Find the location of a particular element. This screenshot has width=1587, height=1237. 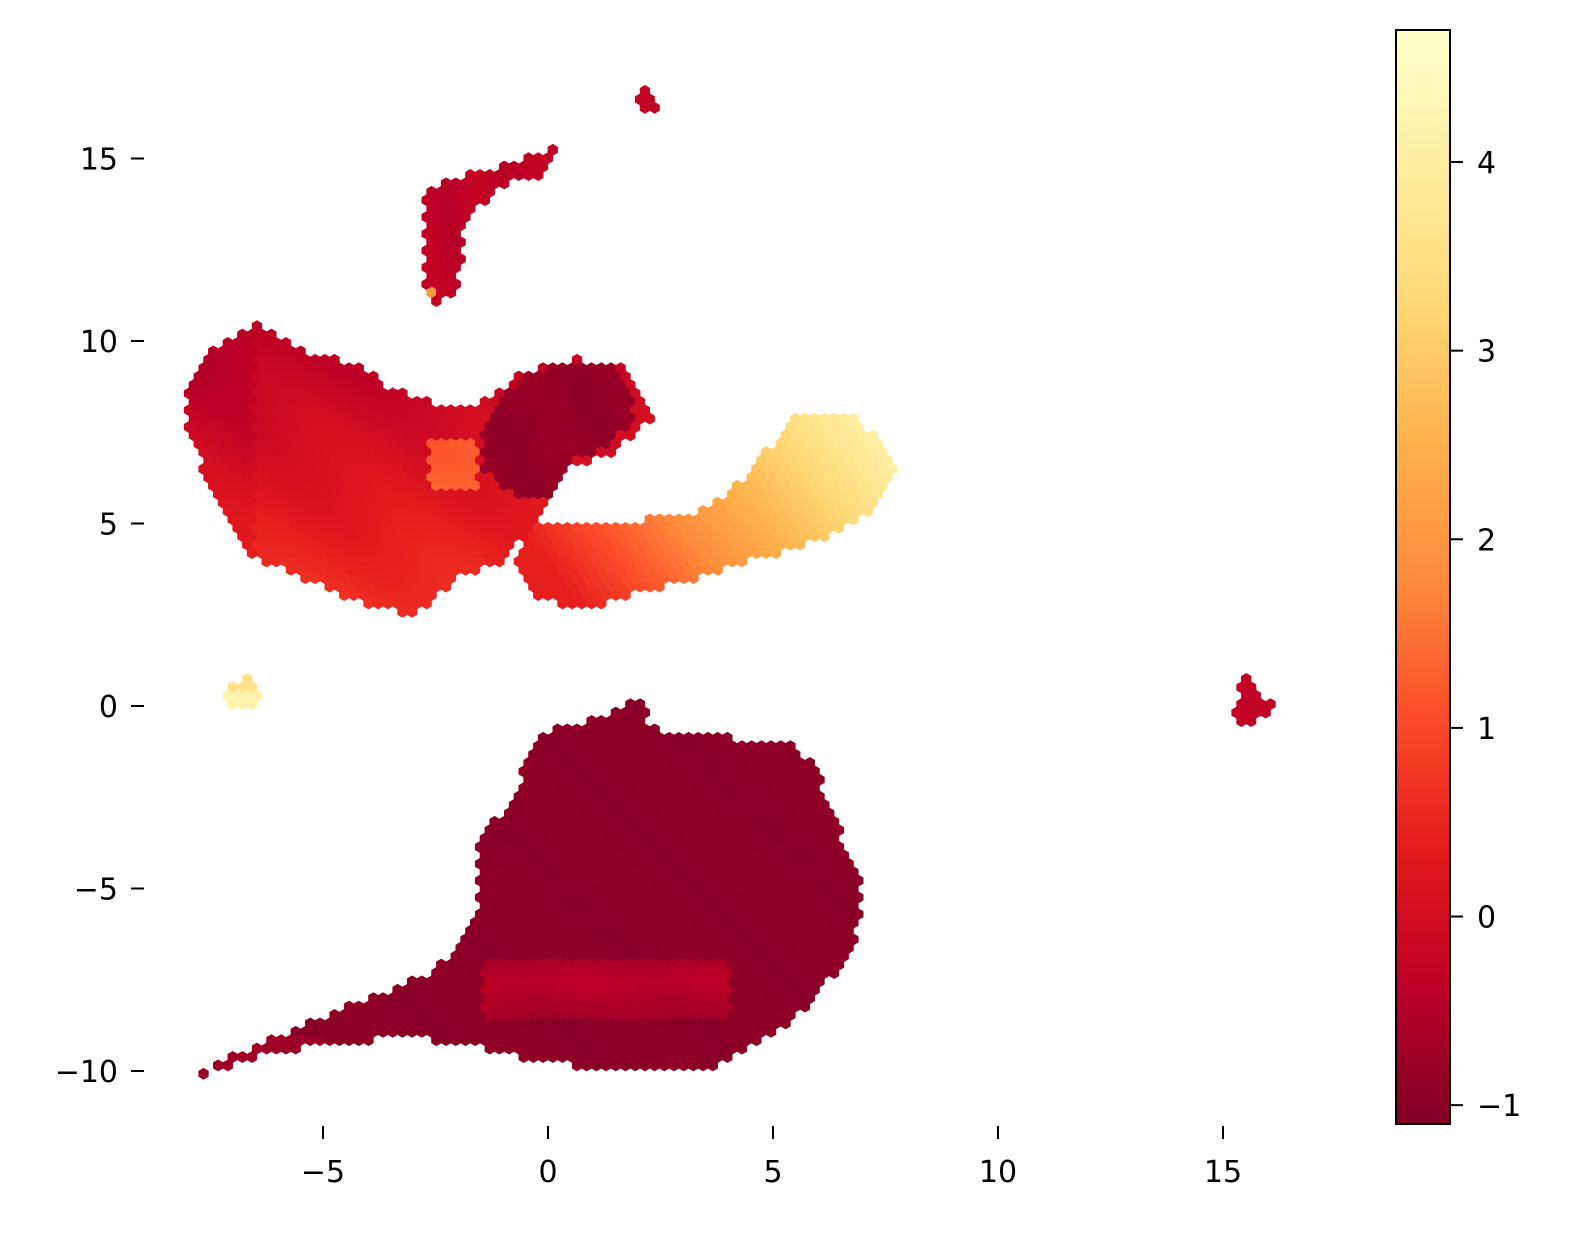

colorbar-tick-label: 4 is located at coordinates (1486, 163).